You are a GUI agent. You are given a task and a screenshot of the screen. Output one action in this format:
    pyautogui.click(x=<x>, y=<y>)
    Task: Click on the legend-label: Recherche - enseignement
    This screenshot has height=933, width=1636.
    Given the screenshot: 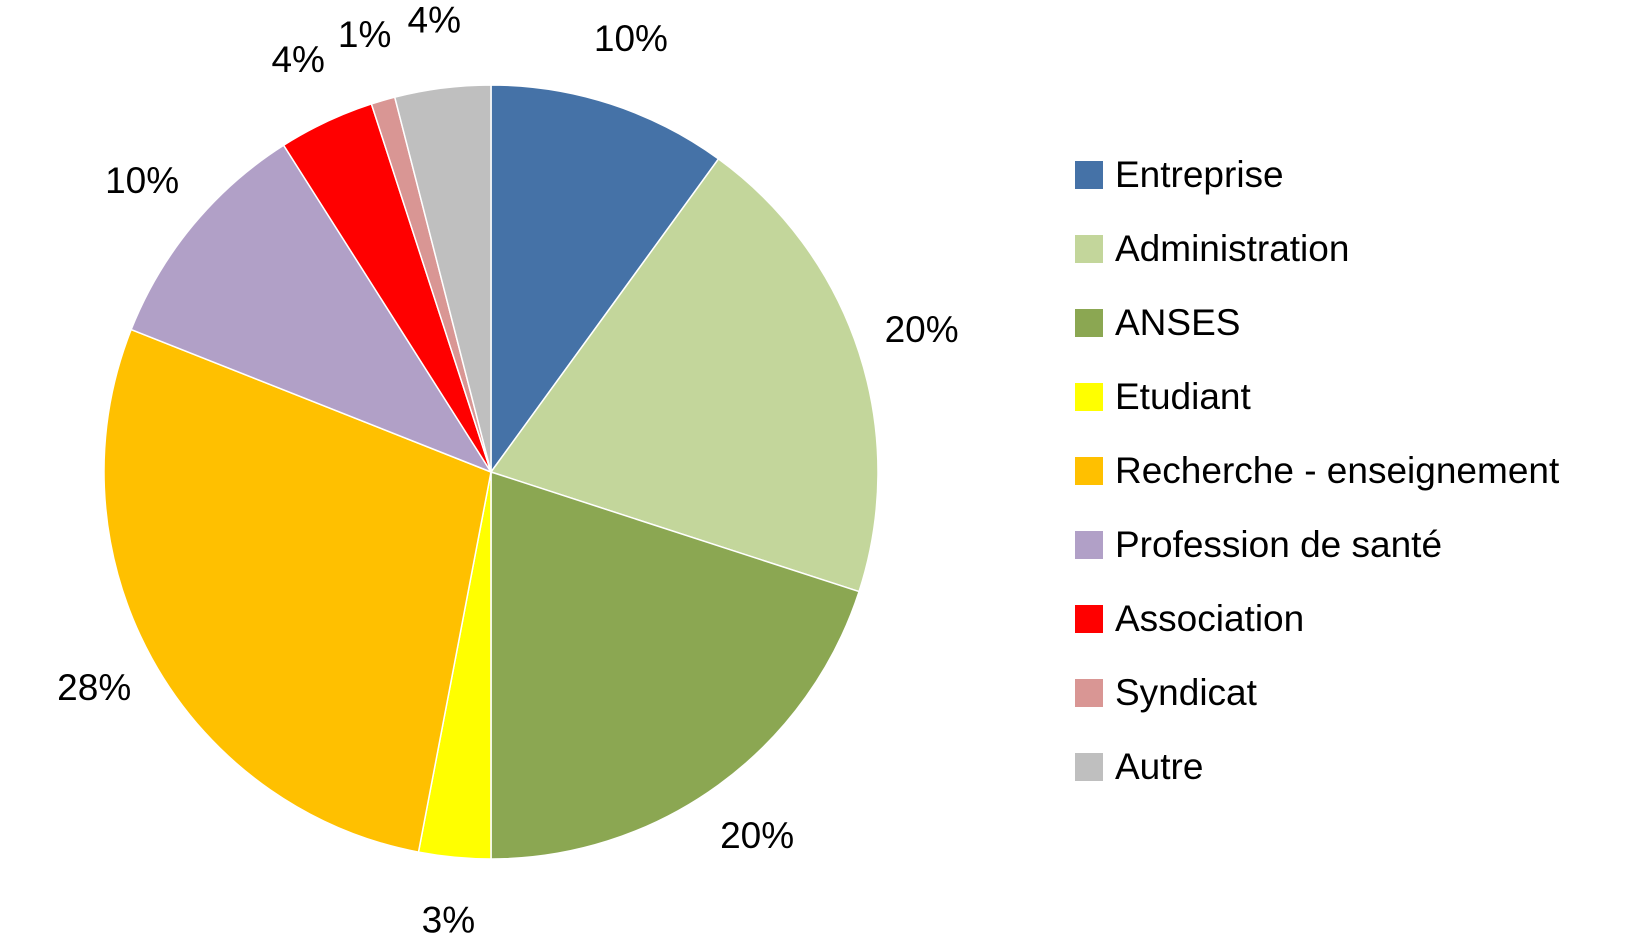 What is the action you would take?
    pyautogui.click(x=1337, y=470)
    